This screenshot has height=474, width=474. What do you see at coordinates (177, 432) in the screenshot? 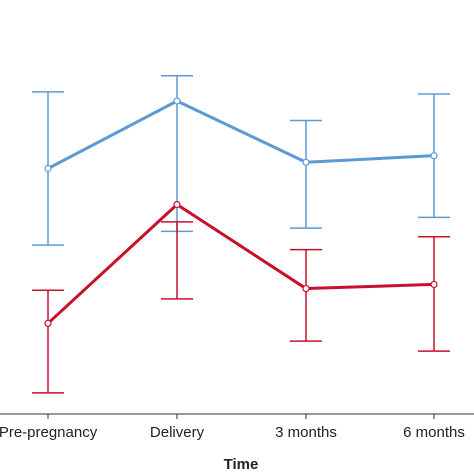
I see `x-tick-label: Delivery` at bounding box center [177, 432].